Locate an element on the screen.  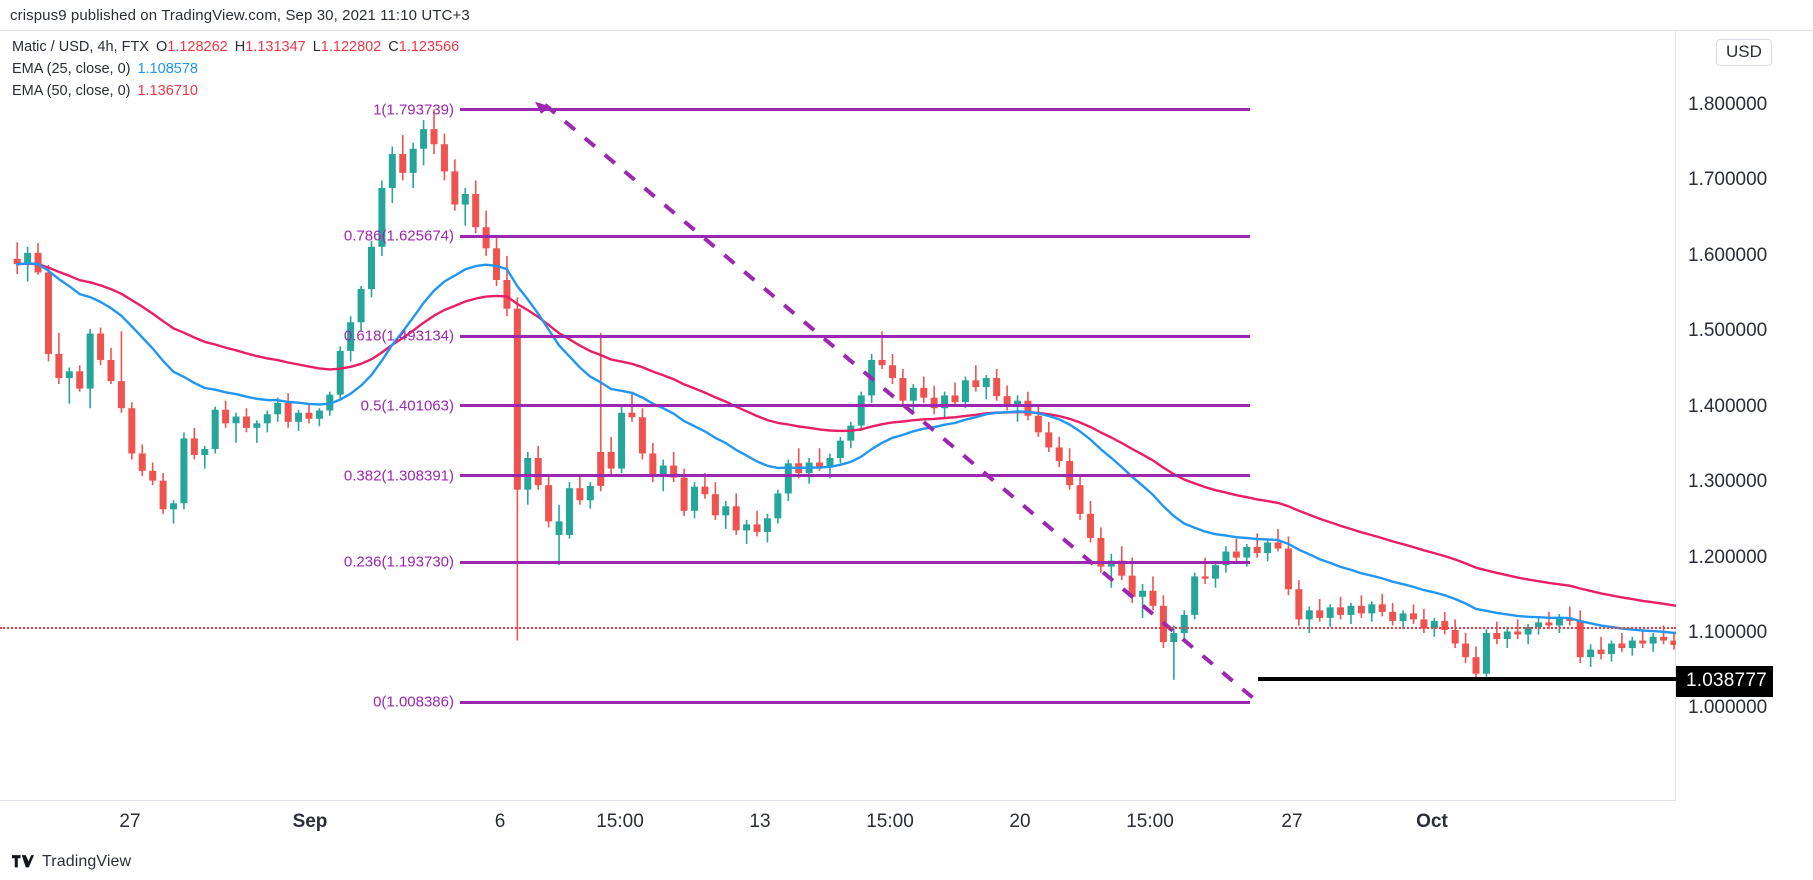
legend-symbol: Matic / USD, 4h, FTX is located at coordinates (80, 47).